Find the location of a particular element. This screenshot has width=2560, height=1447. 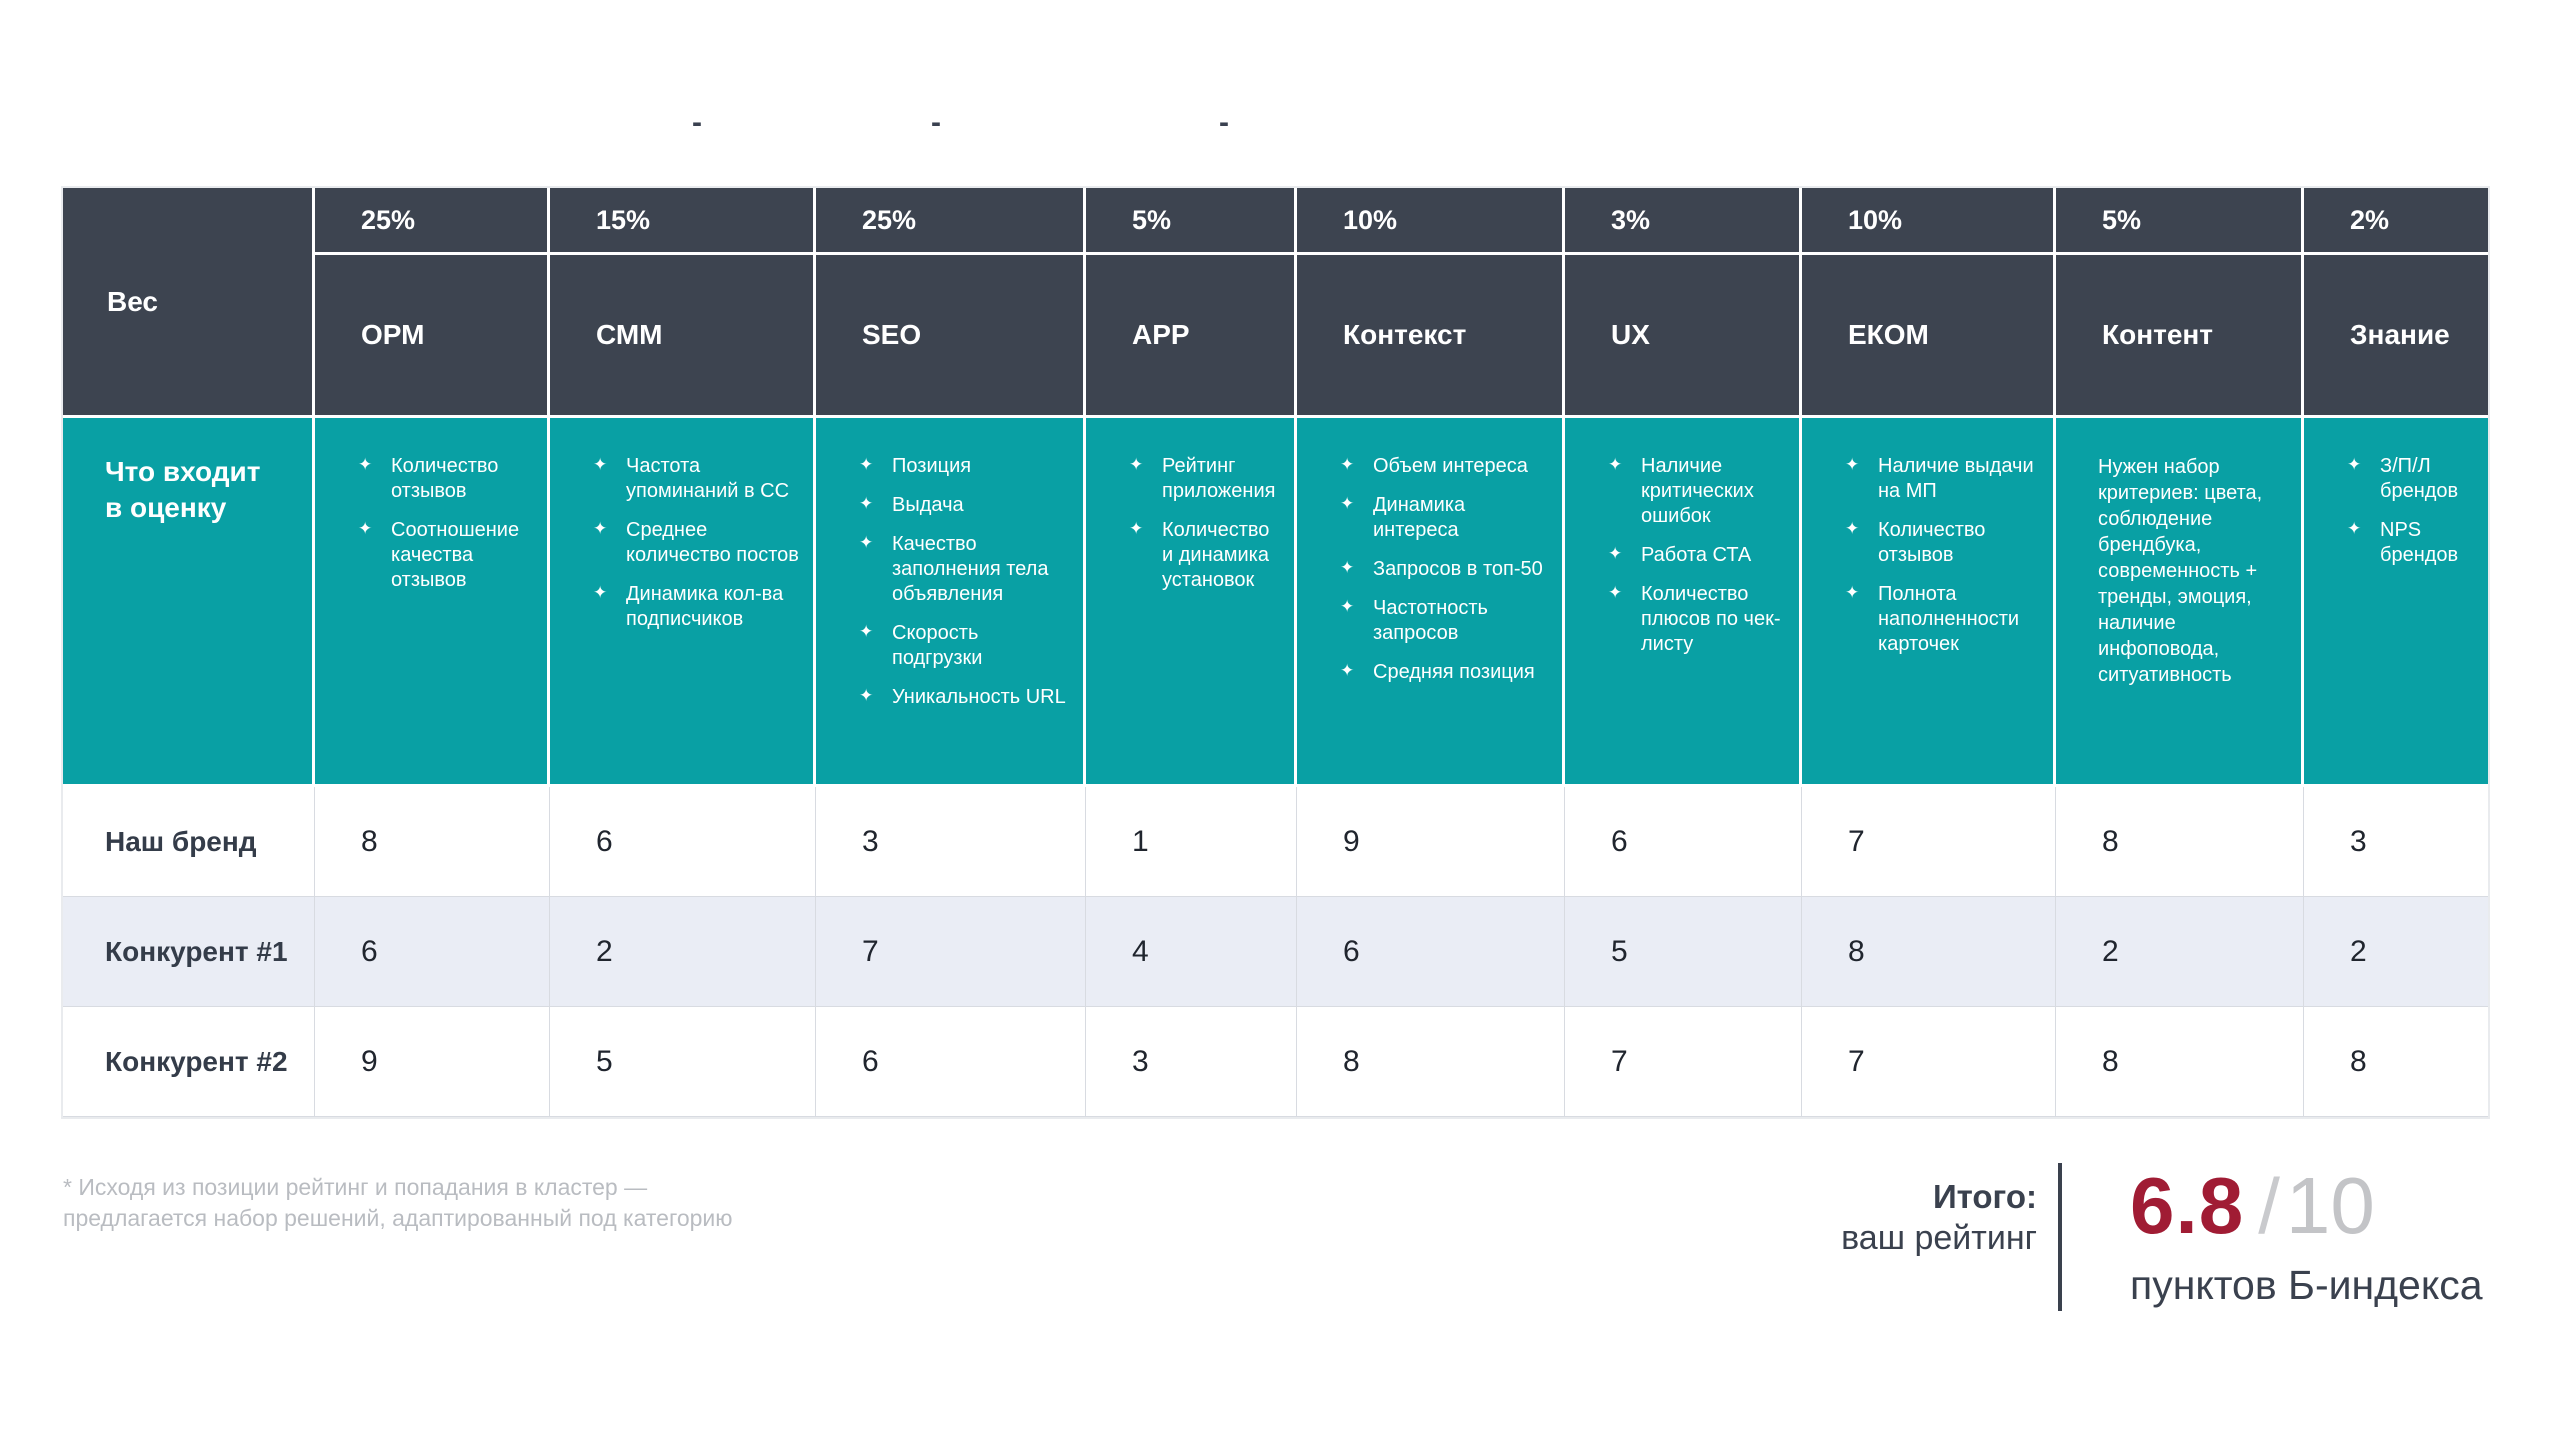

brand-row-label-competitor-2: Конкурент #2 is located at coordinates (189, 1062).